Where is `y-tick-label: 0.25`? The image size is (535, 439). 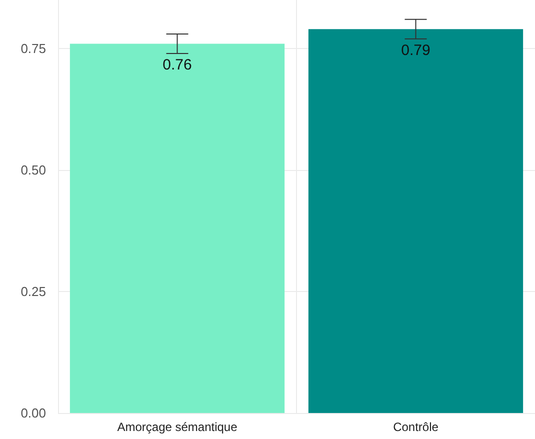 y-tick-label: 0.25 is located at coordinates (33, 292).